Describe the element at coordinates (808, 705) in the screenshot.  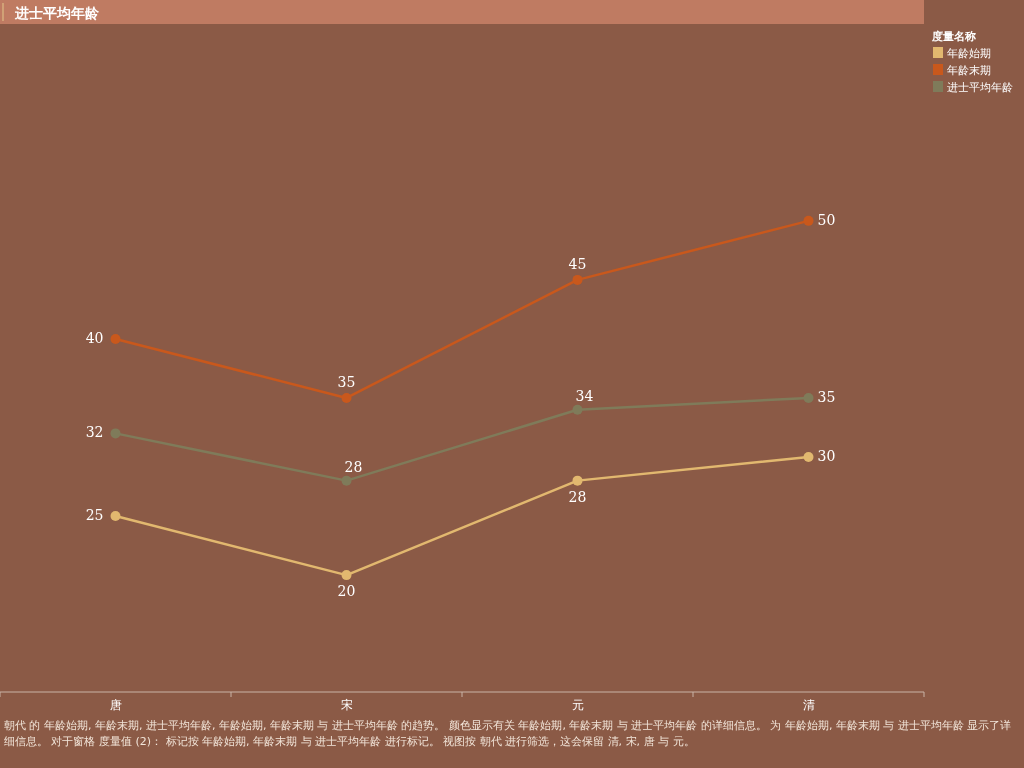
I see `x-tick-label: 清` at that location.